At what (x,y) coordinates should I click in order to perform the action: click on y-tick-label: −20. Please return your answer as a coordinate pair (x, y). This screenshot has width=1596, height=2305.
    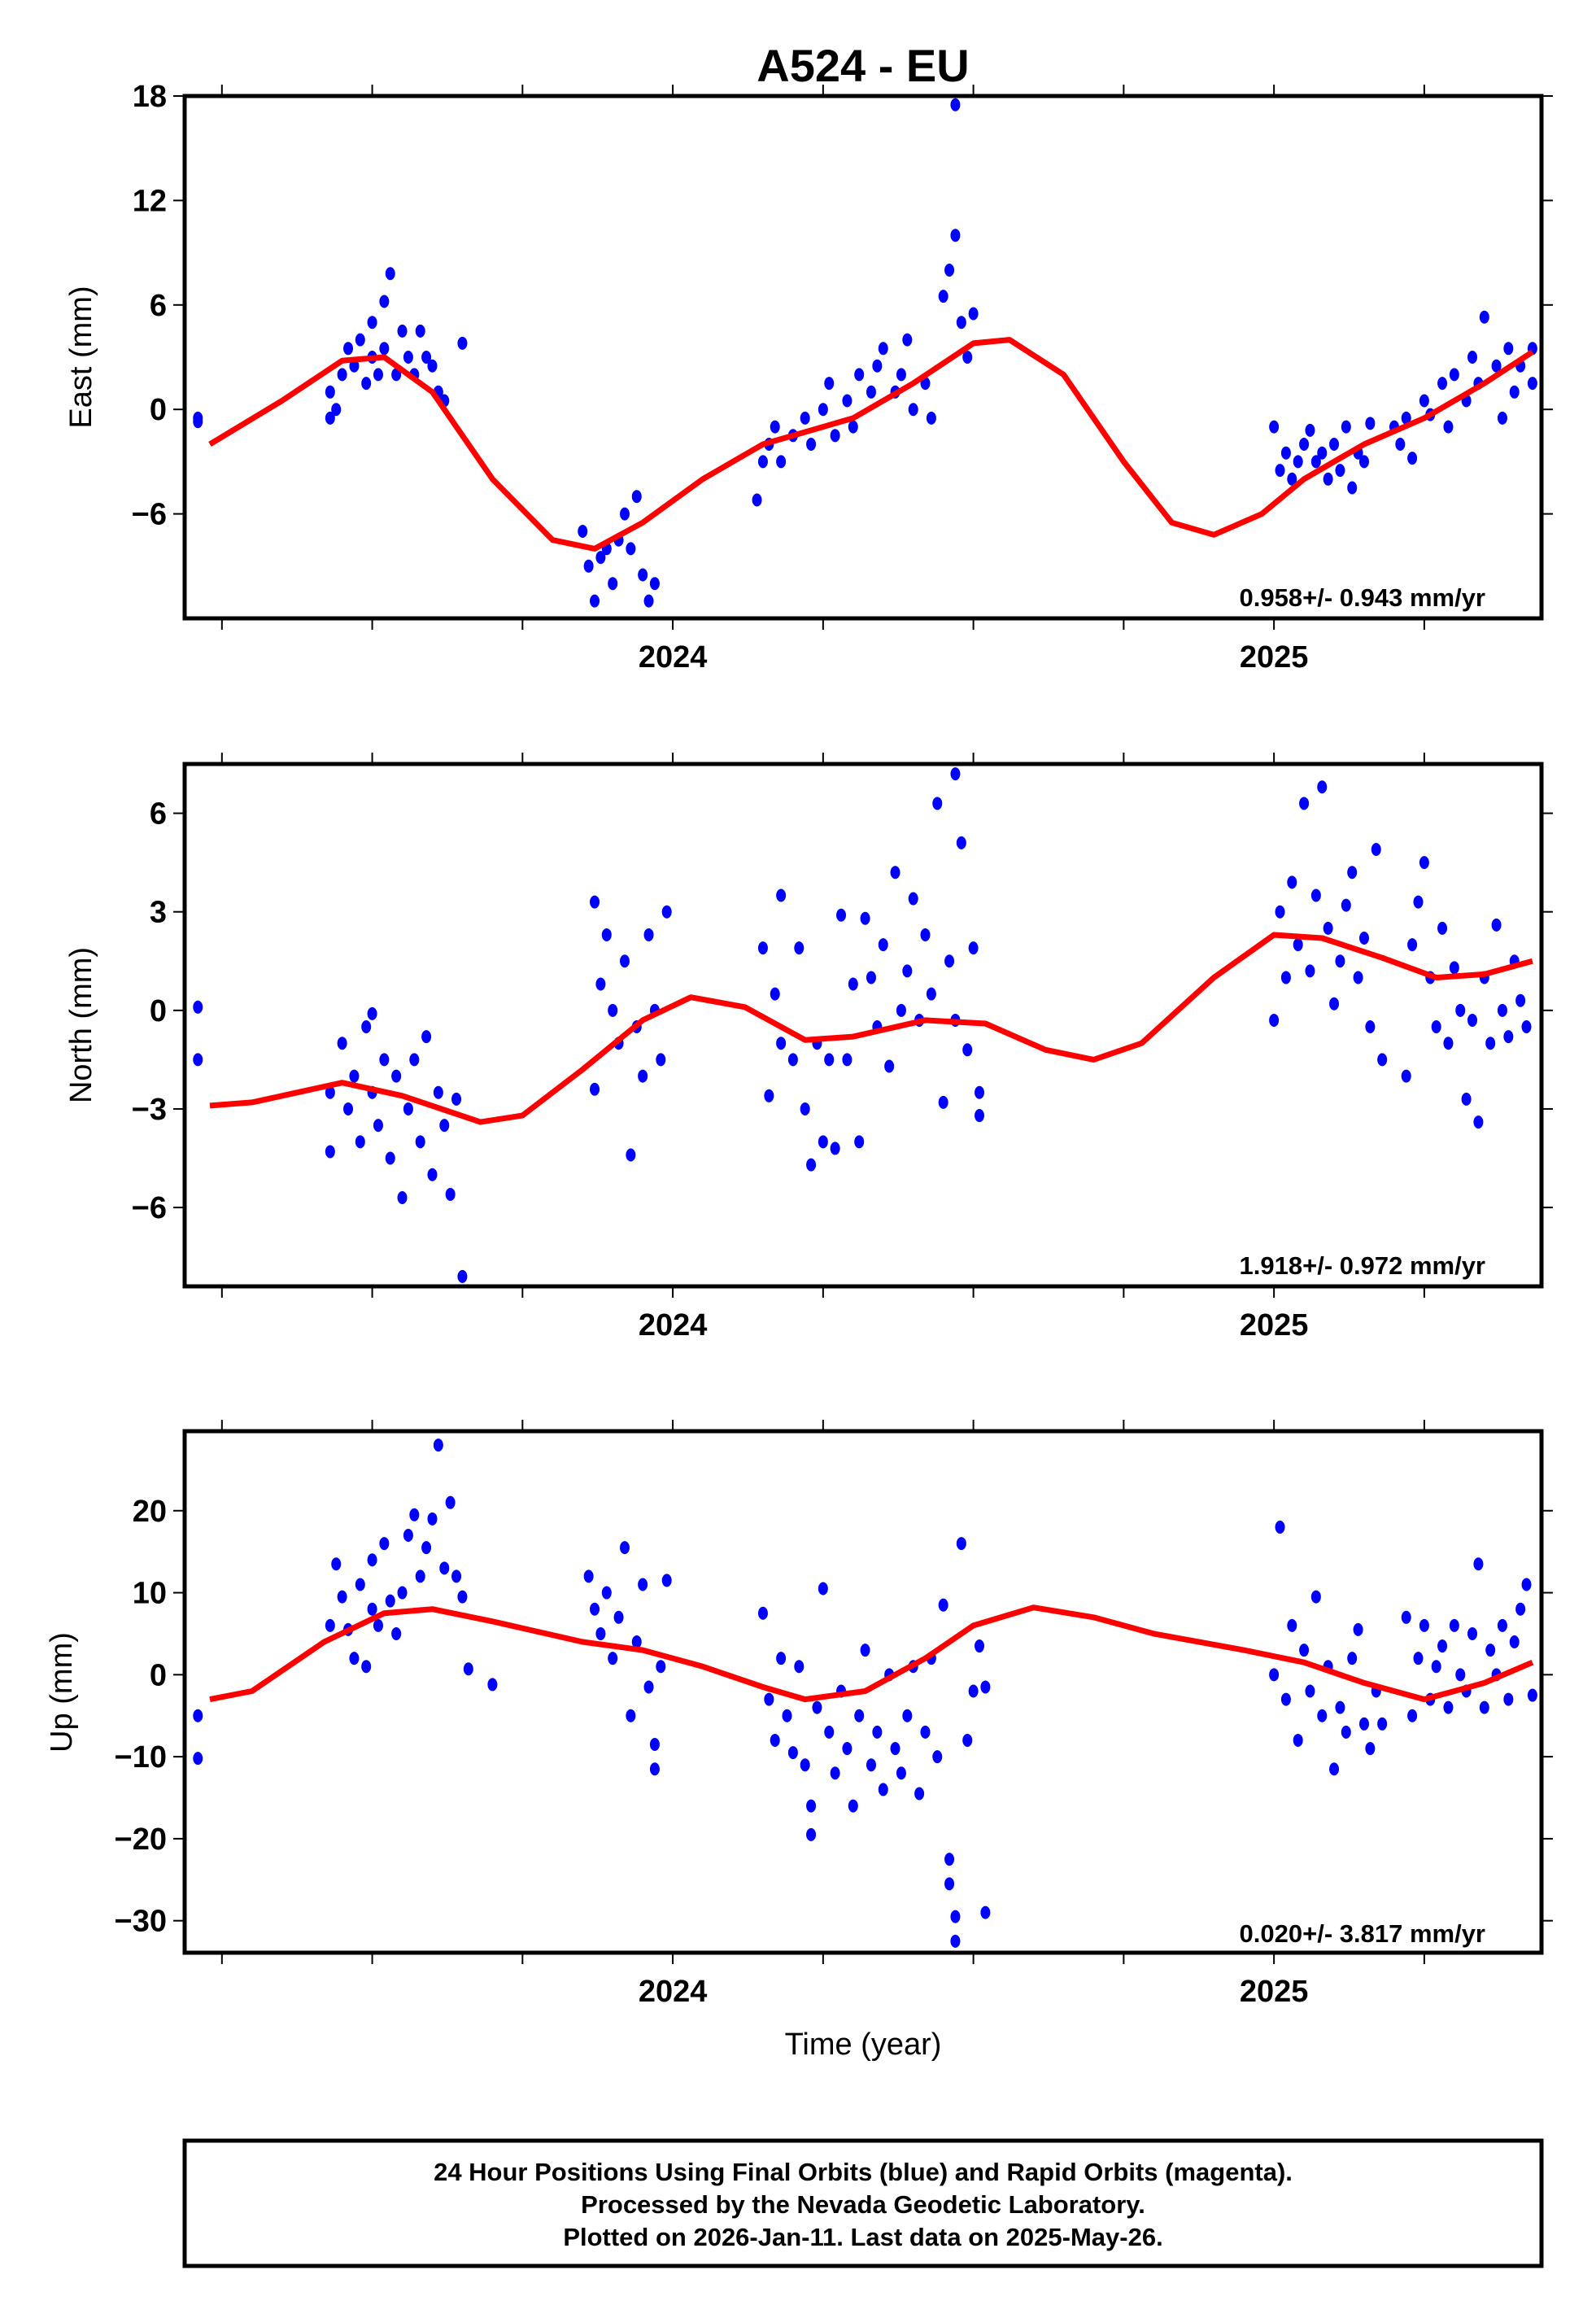
    Looking at the image, I should click on (141, 1840).